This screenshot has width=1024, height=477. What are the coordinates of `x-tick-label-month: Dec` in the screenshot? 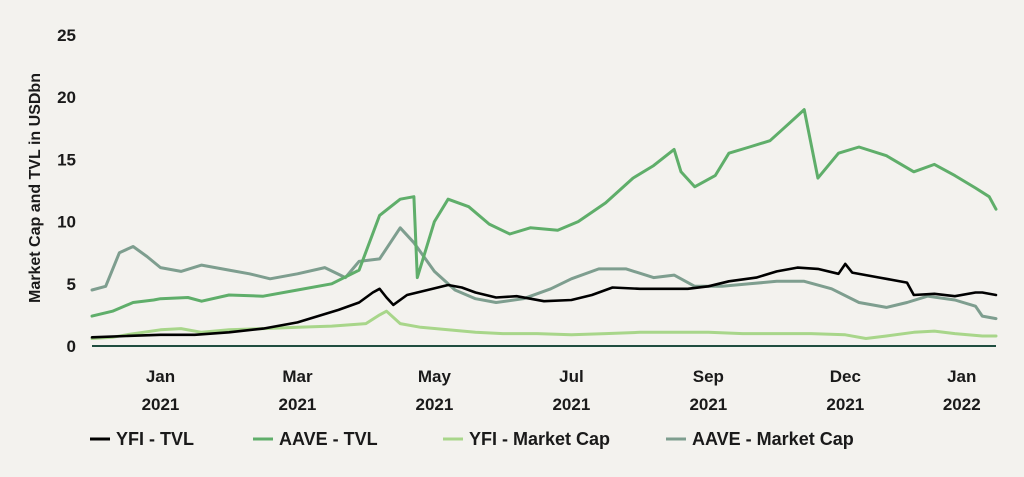 It's located at (845, 376).